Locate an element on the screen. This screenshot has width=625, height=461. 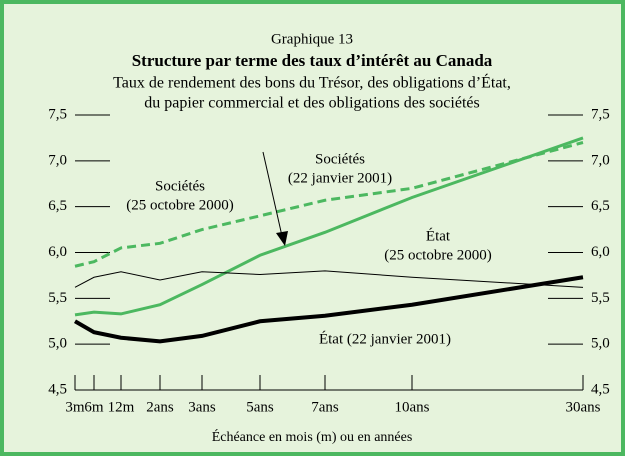
x-tick-label: 7ans is located at coordinates (325, 407).